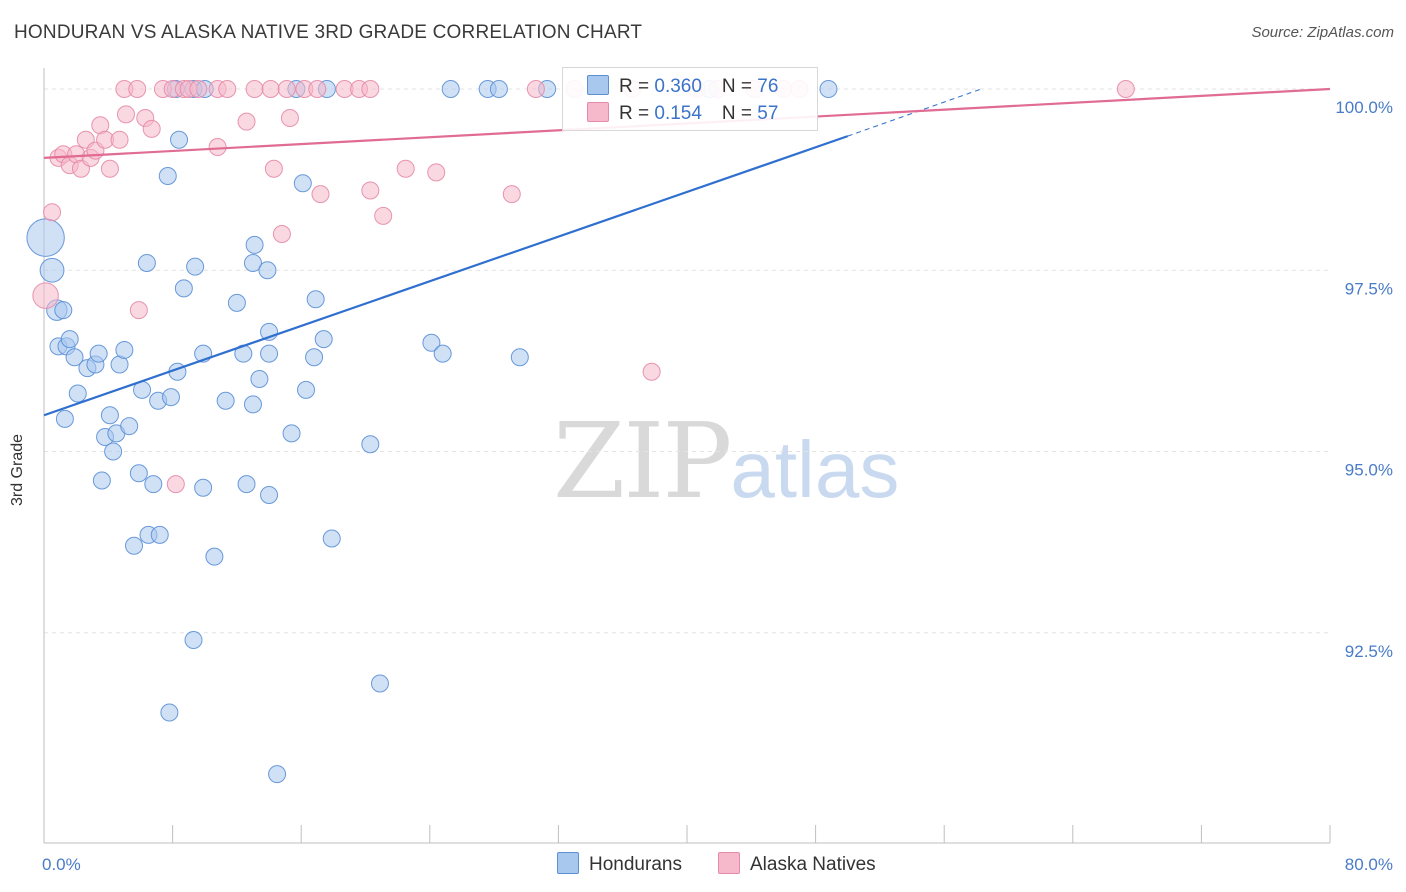 This screenshot has width=1406, height=892. What do you see at coordinates (1322, 32) in the screenshot?
I see `source-label: Source: ZipAtlas.com` at bounding box center [1322, 32].